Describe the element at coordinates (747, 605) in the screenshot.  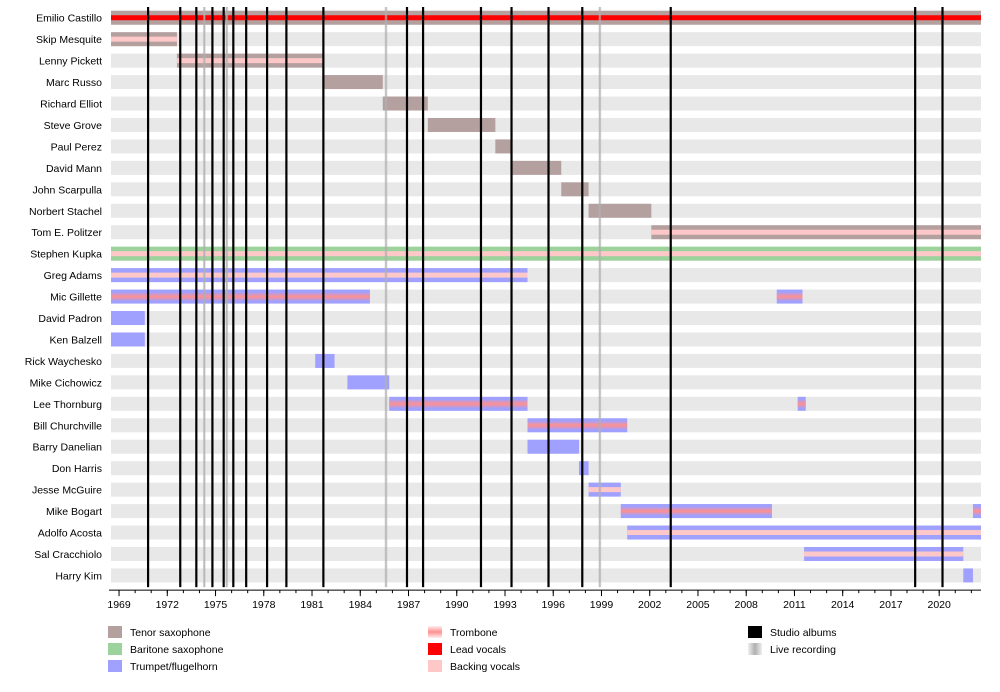
I see `x-axis-tick-label: 2008` at that location.